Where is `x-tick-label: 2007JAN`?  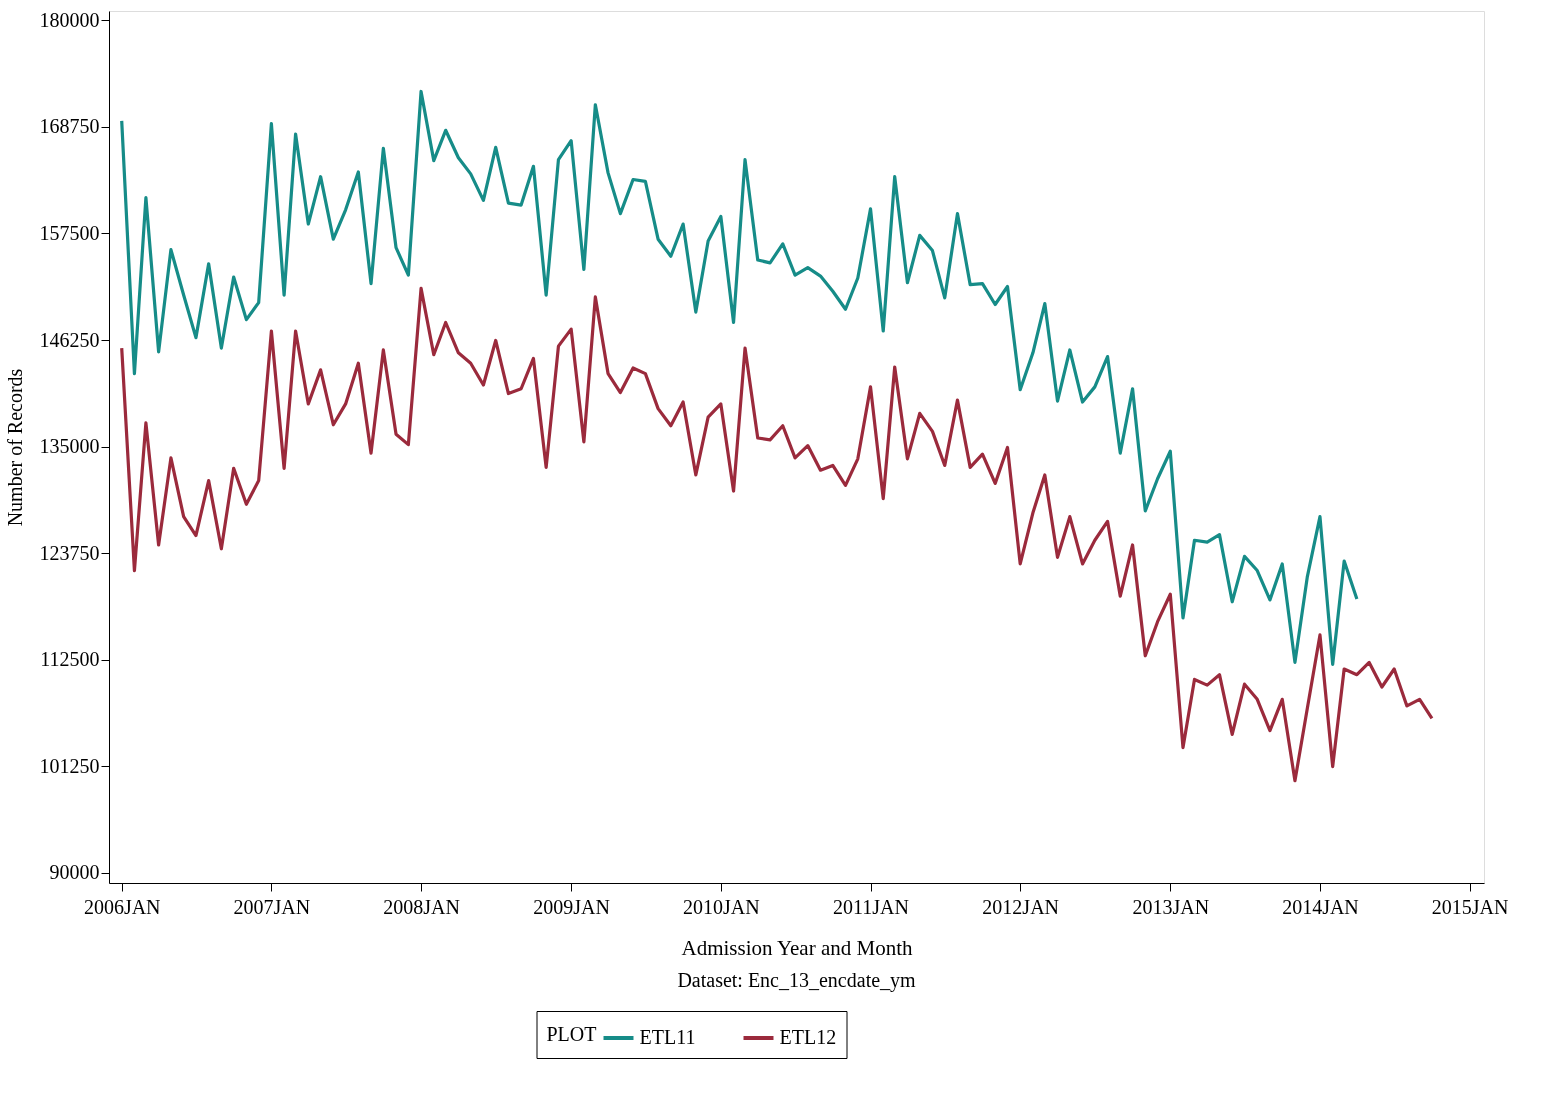 x-tick-label: 2007JAN is located at coordinates (272, 906).